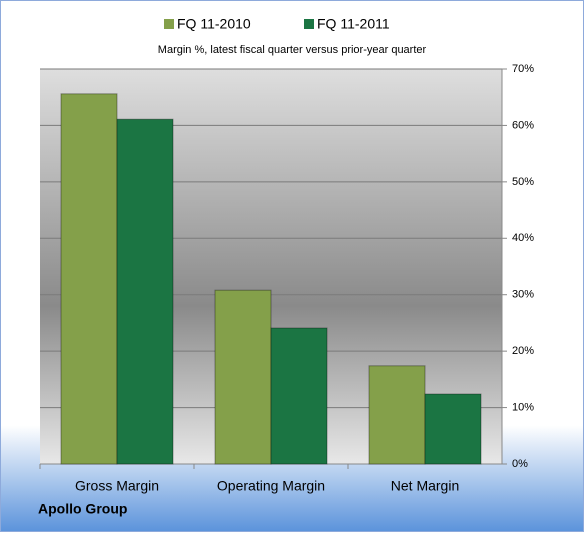  What do you see at coordinates (523, 125) in the screenshot?
I see `y-tick-label: 60%` at bounding box center [523, 125].